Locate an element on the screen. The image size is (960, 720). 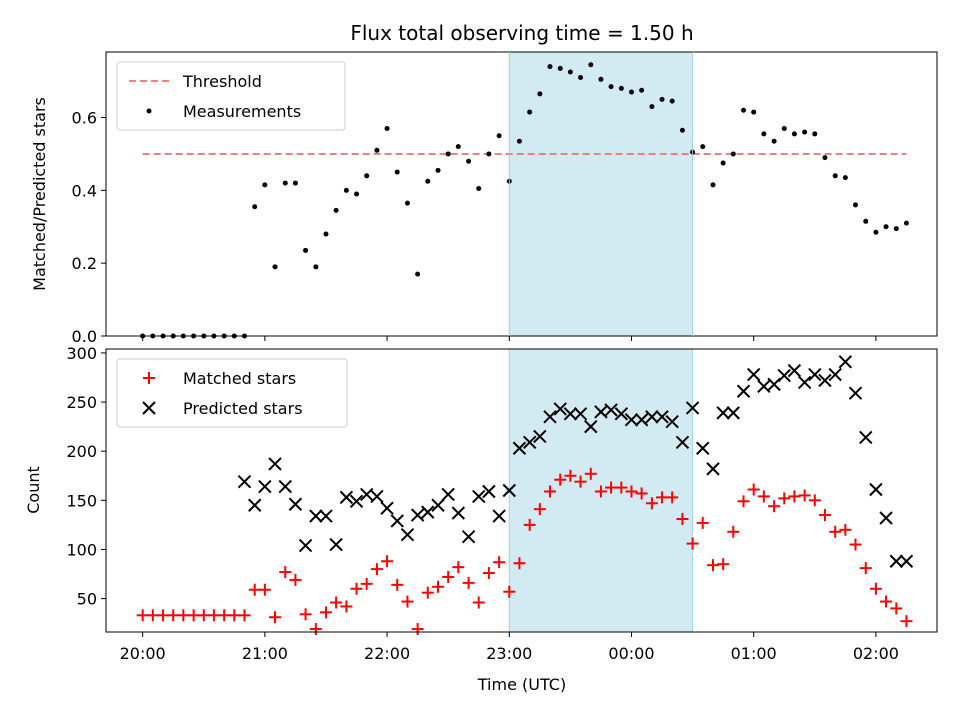
top-y-tick-label: 0.0 is located at coordinates (84, 336).